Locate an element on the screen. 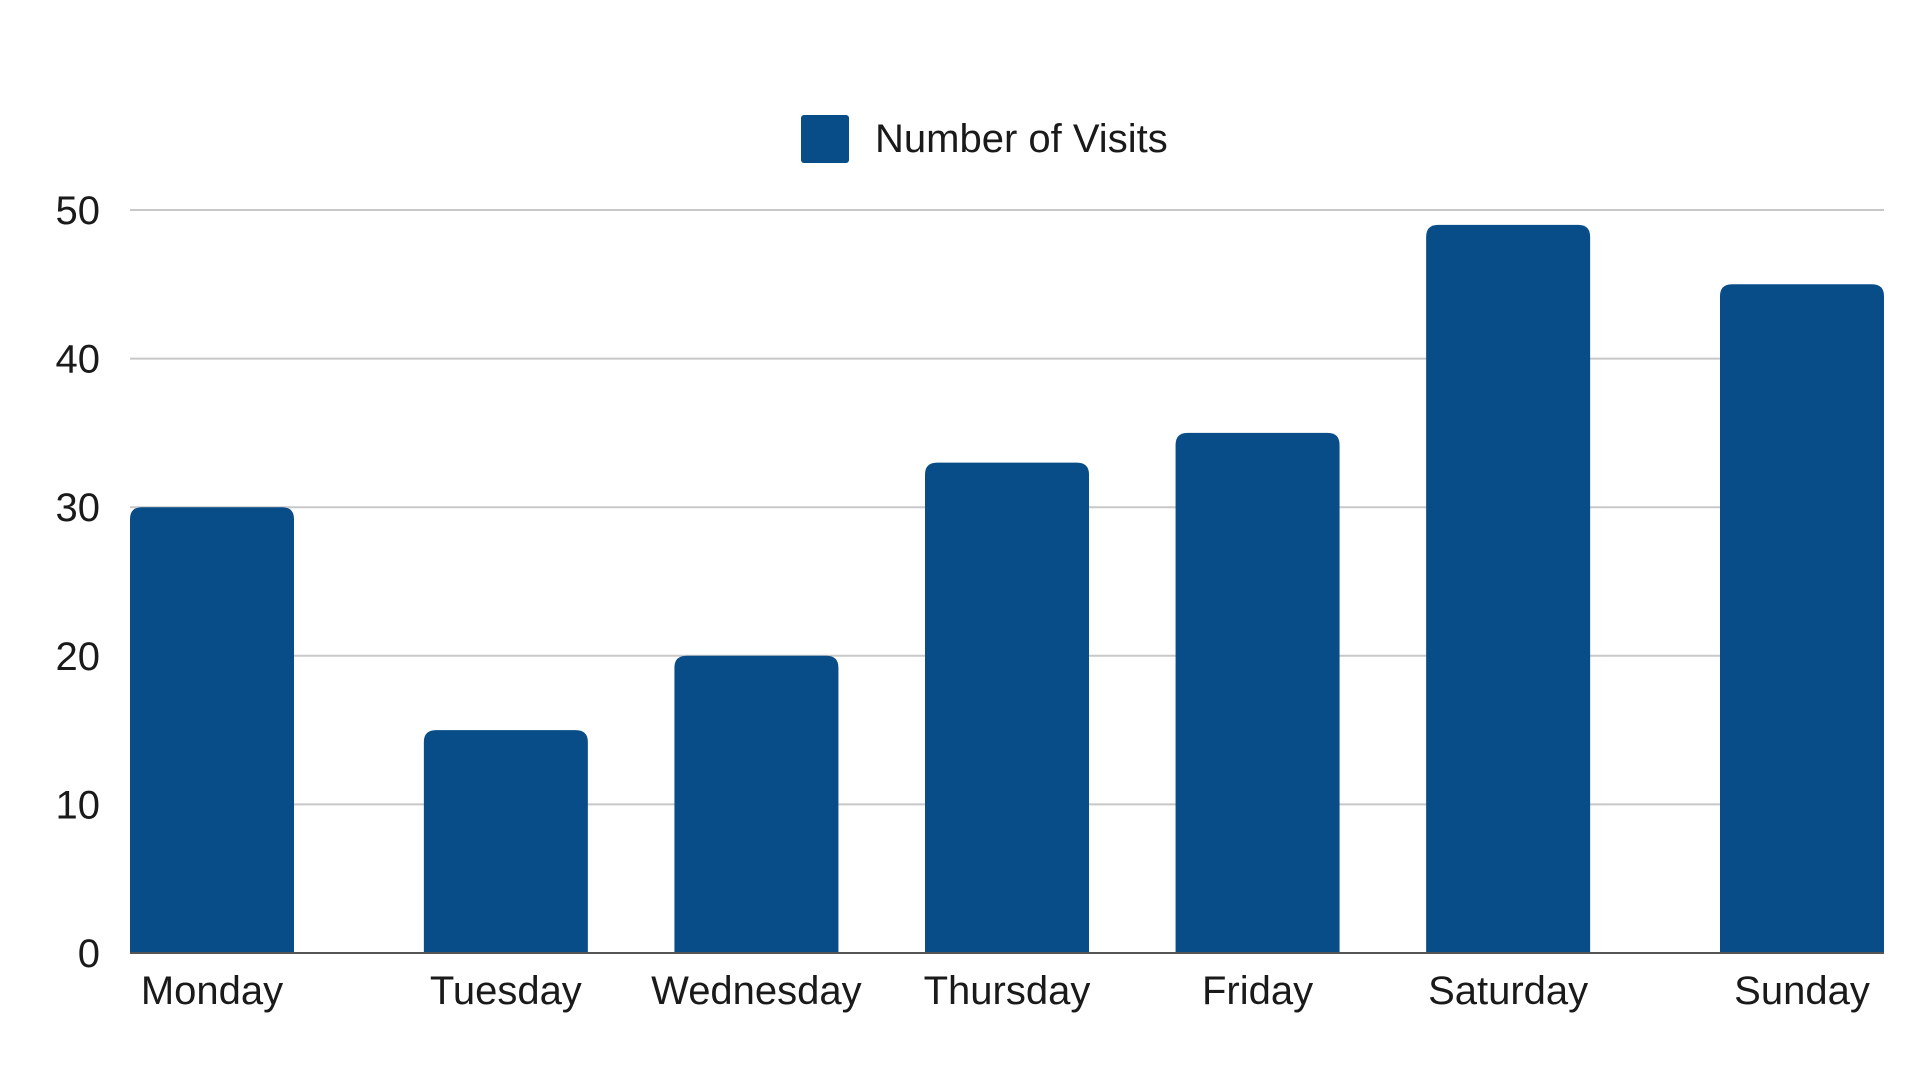 The image size is (1920, 1080). bar-tuesday is located at coordinates (505, 841).